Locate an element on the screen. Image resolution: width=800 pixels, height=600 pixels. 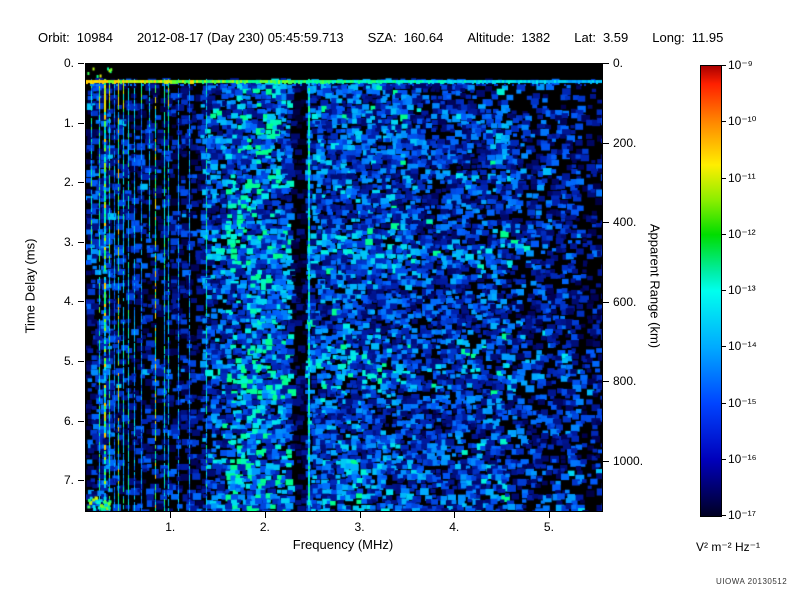
y-right-tick-label: 200. is located at coordinates (625, 142).